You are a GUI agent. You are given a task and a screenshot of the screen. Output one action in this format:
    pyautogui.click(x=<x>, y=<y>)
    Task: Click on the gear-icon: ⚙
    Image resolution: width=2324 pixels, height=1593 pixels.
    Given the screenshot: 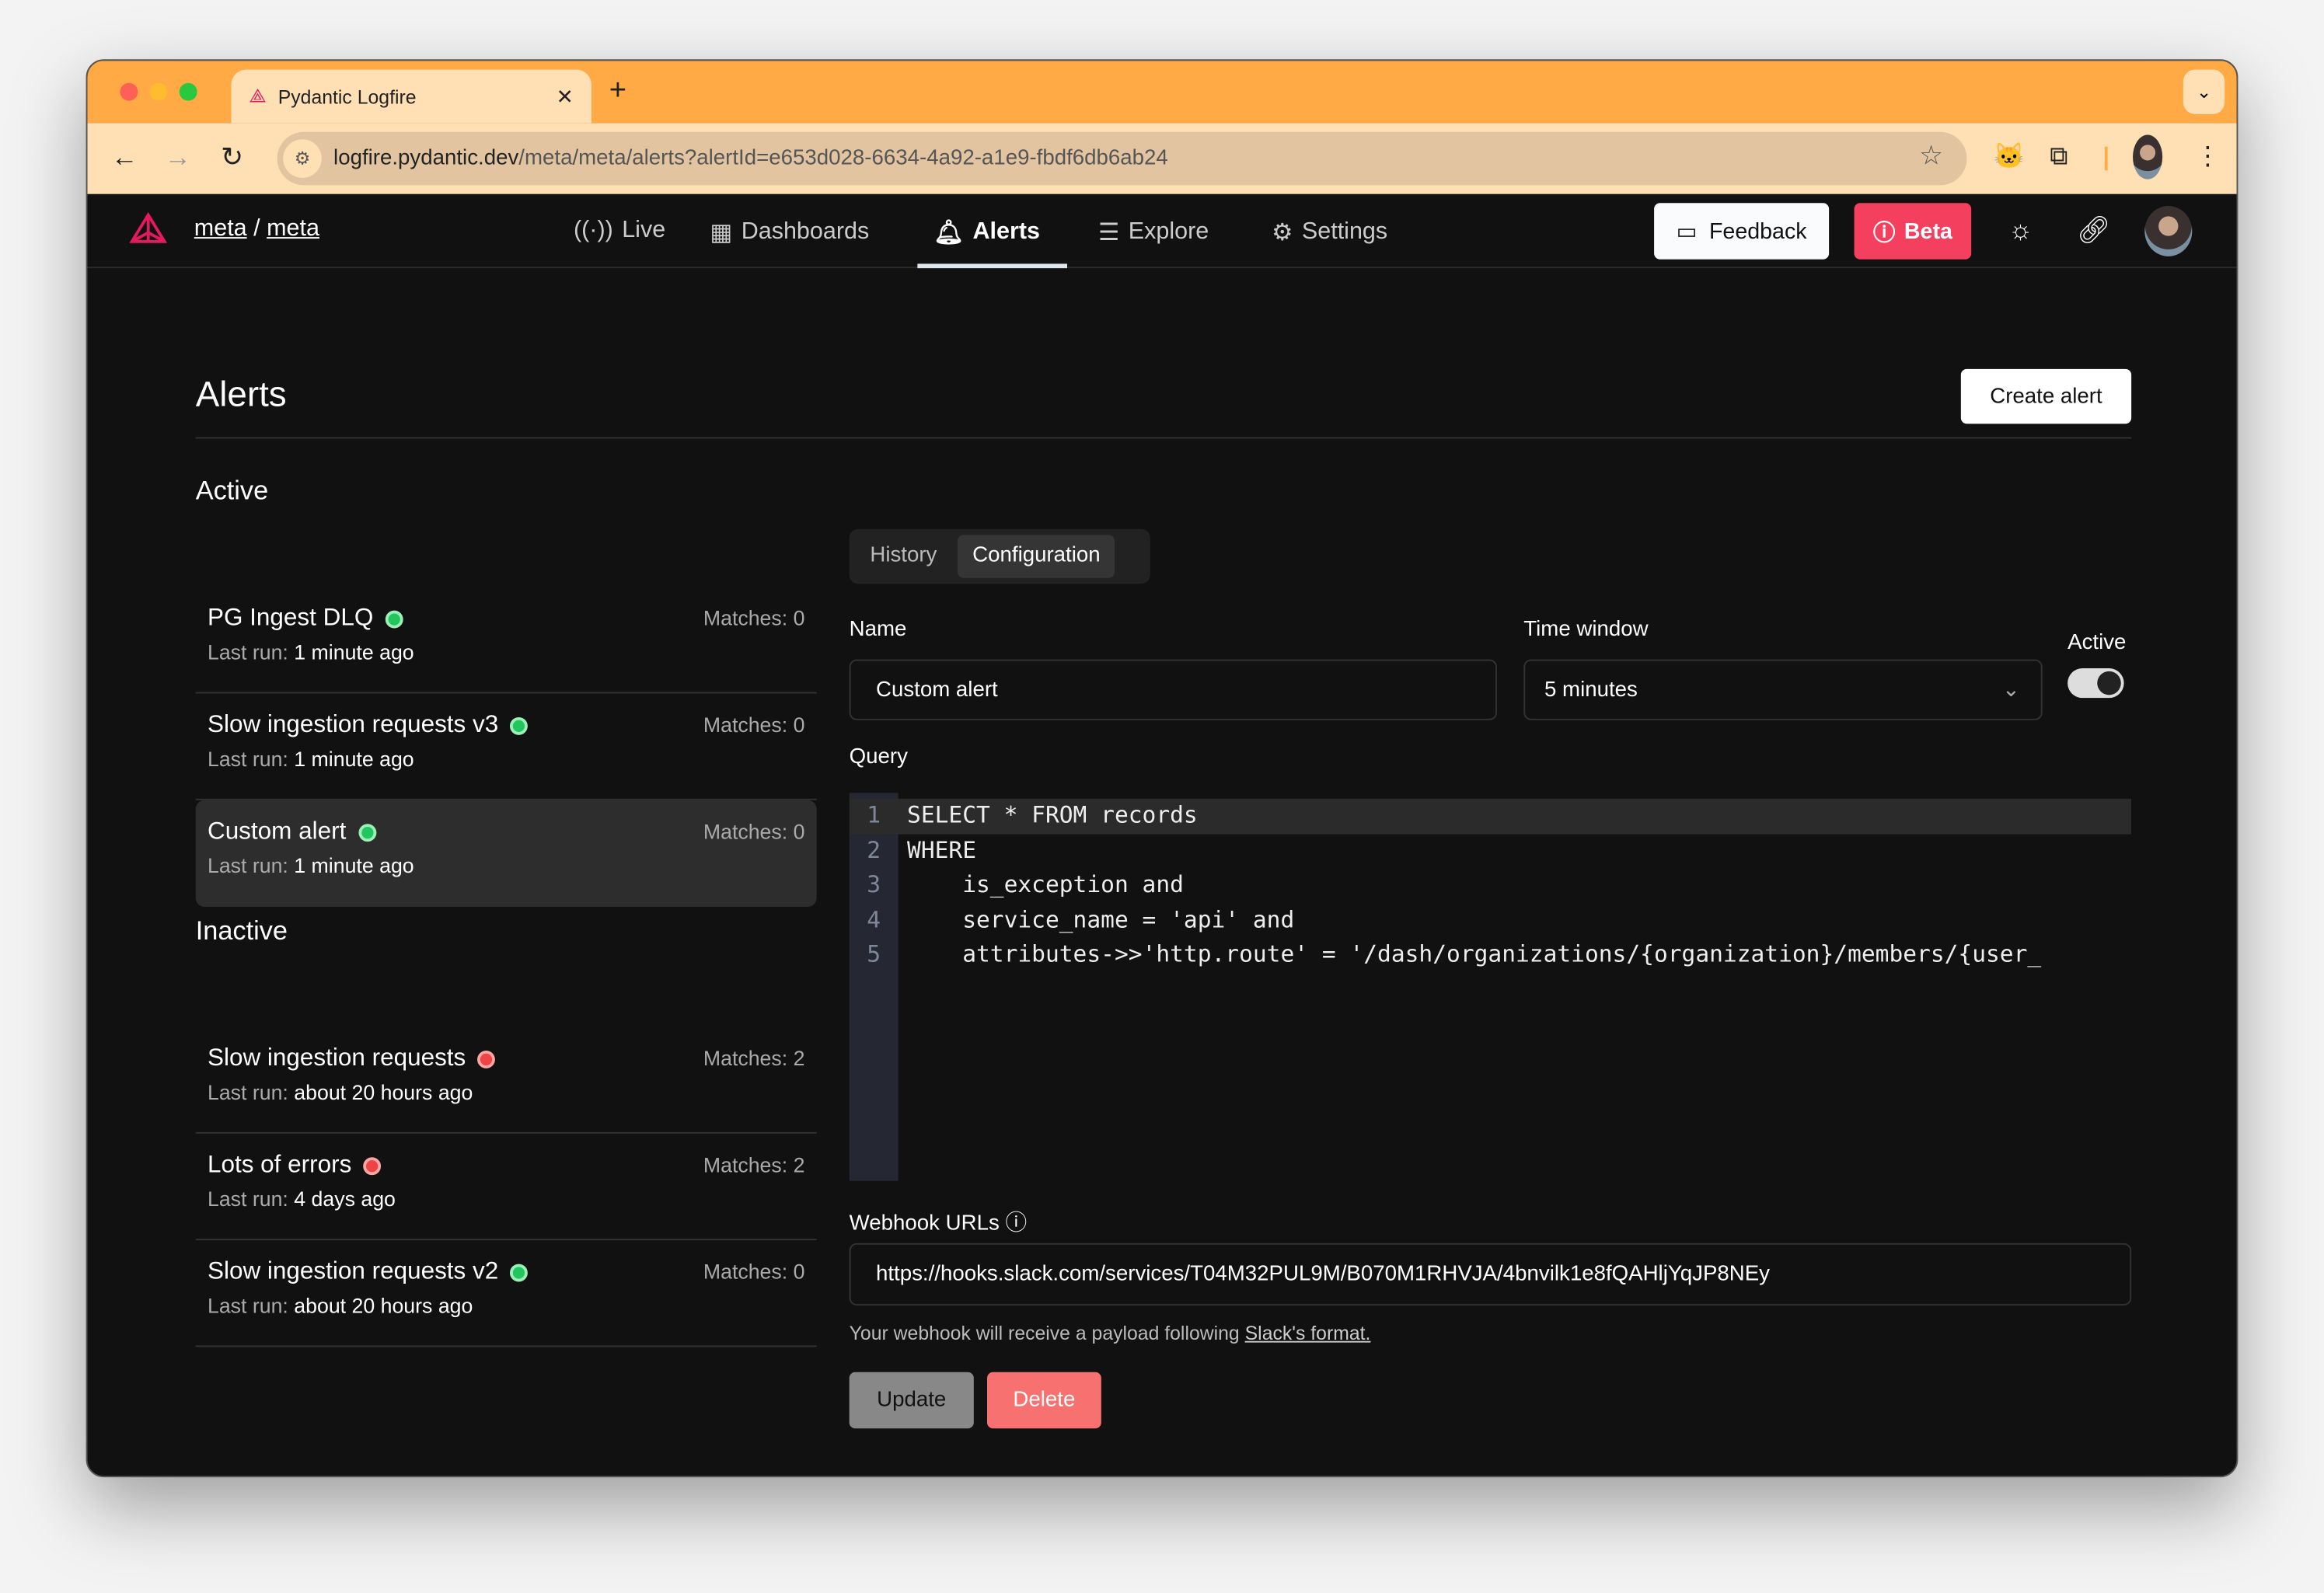 What is the action you would take?
    pyautogui.click(x=1282, y=234)
    